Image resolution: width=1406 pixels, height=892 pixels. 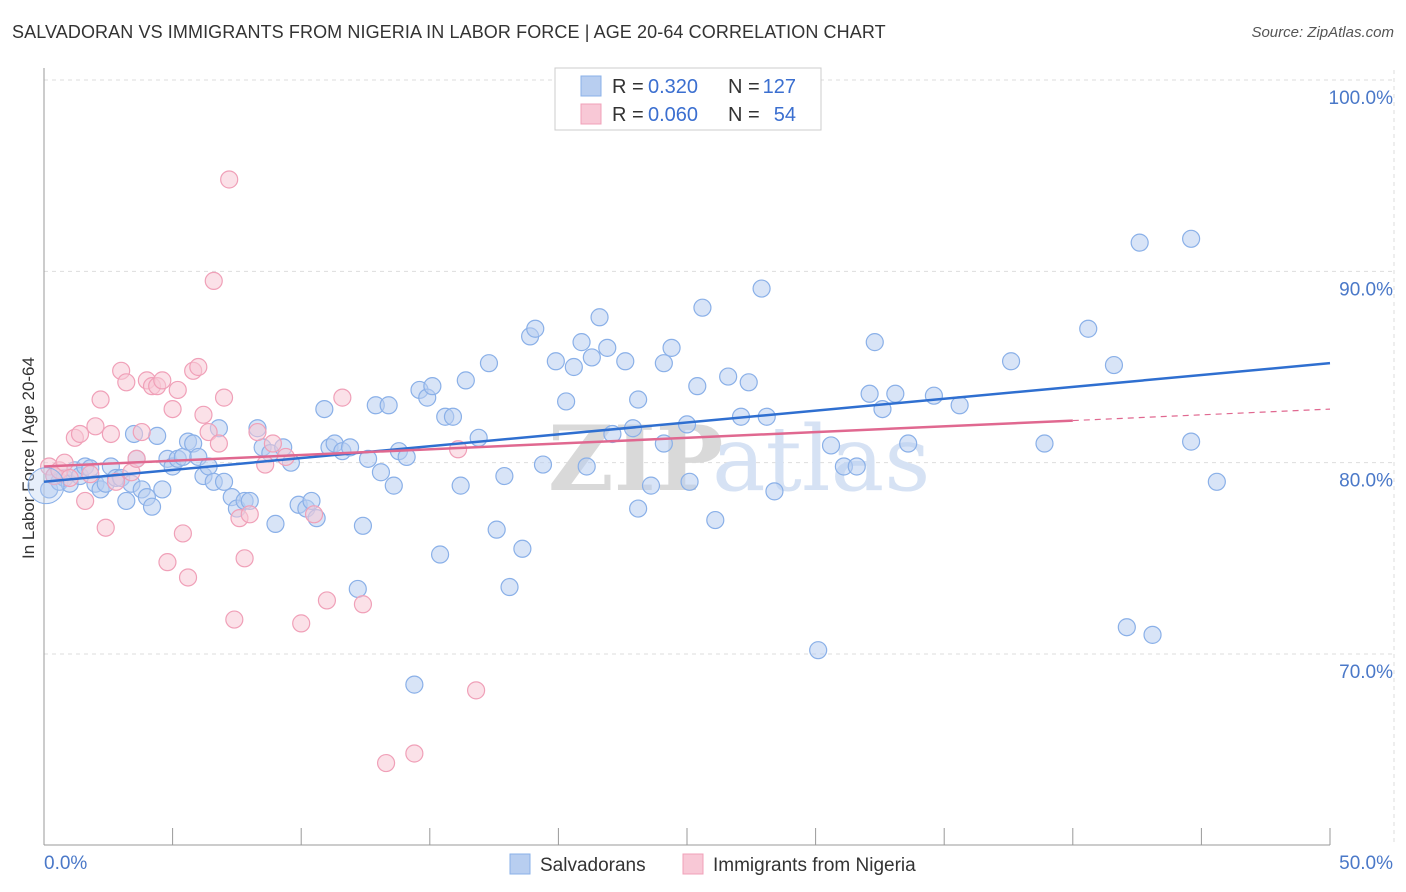 I want to click on watermark-atlas: atlas, so click(x=821, y=459).